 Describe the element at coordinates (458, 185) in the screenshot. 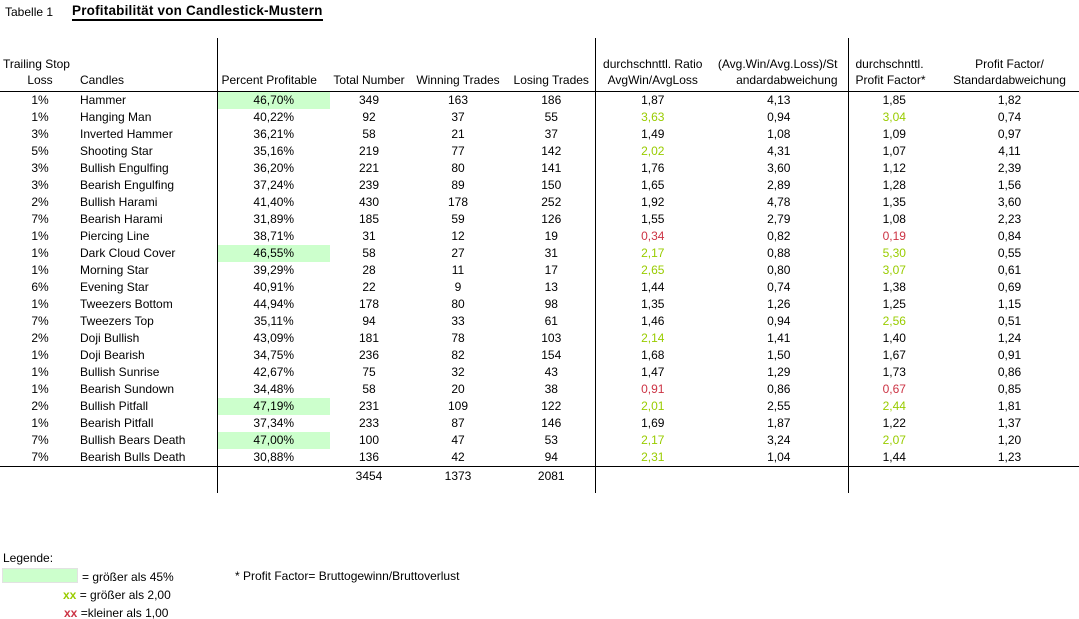

I see `cell-winning-trades: 89` at that location.